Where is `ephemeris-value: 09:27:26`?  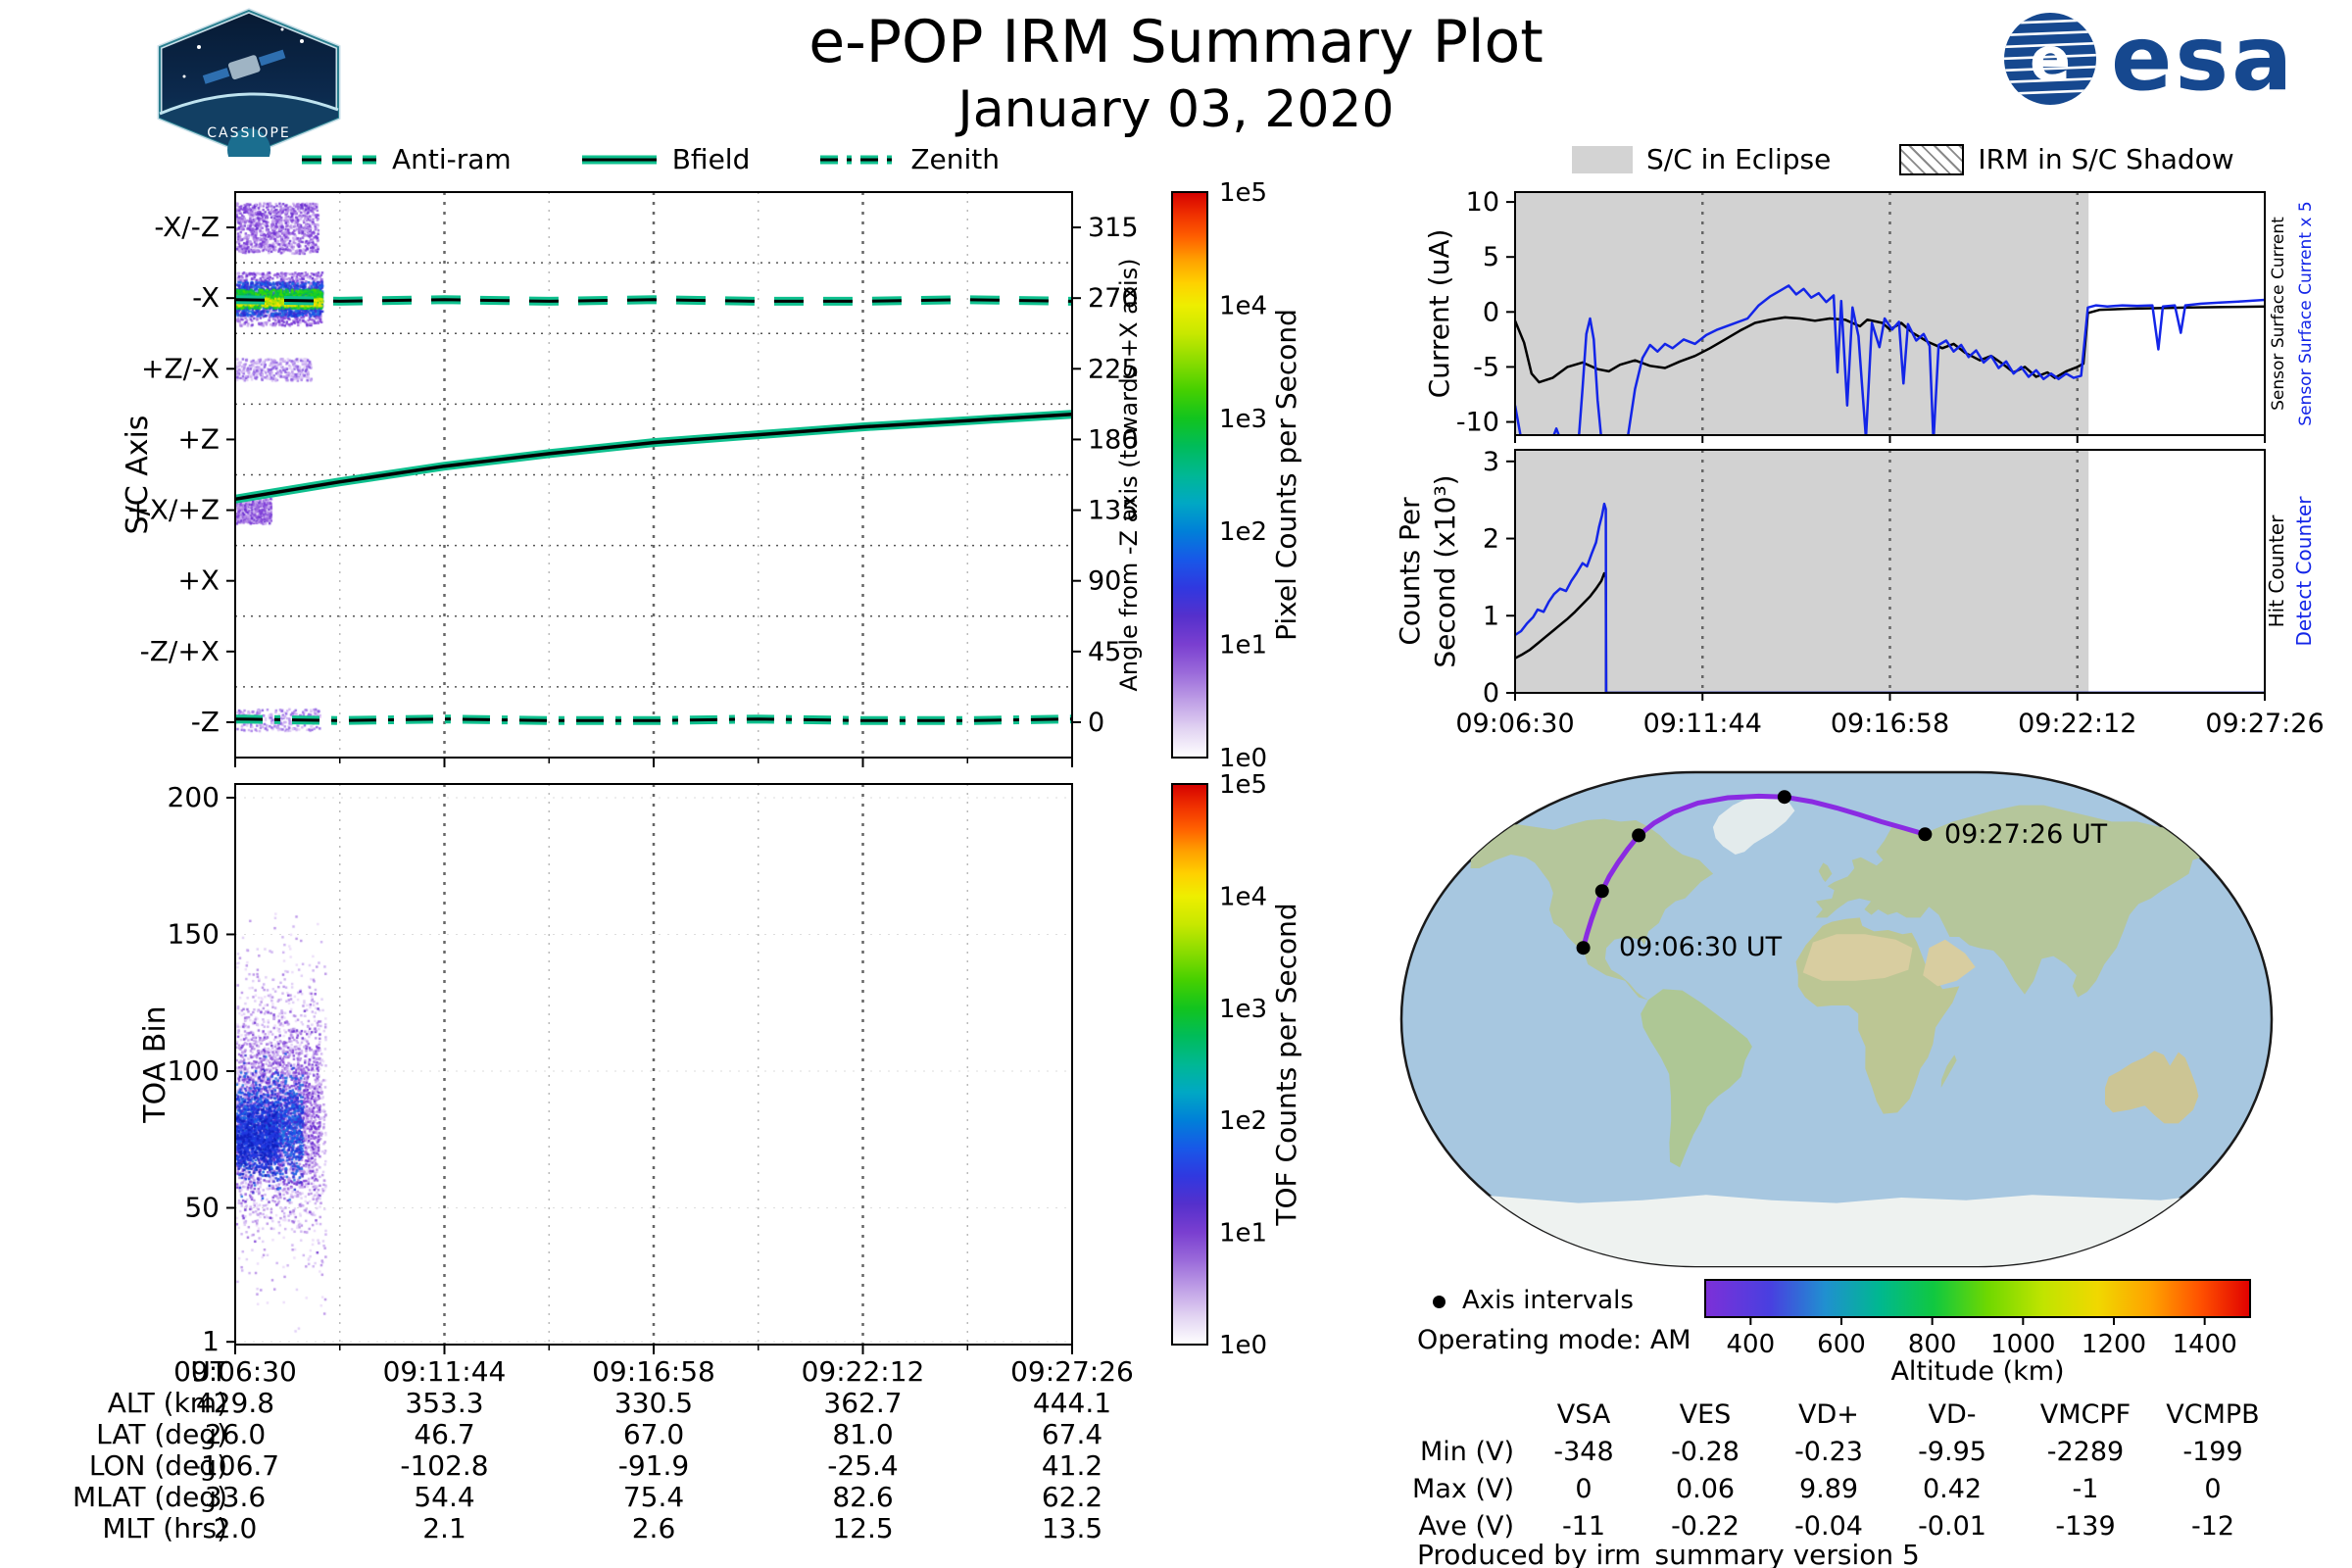 ephemeris-value: 09:27:26 is located at coordinates (1072, 1371).